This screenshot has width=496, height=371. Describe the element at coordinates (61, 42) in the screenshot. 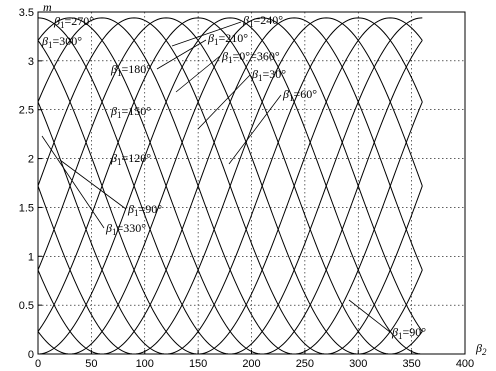

I see `annotation-label: β1=300°` at that location.